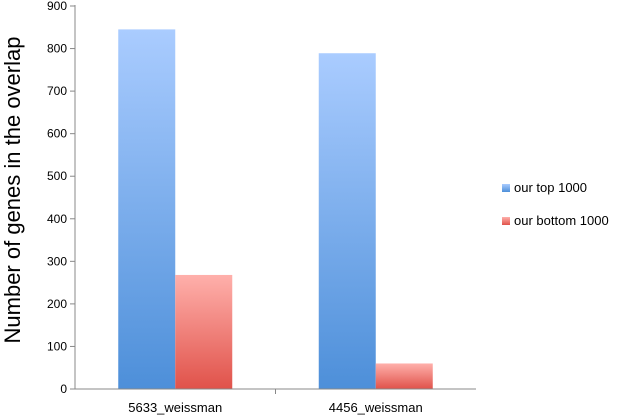 This screenshot has width=617, height=415. What do you see at coordinates (57, 49) in the screenshot?
I see `y-tick-label: 800` at bounding box center [57, 49].